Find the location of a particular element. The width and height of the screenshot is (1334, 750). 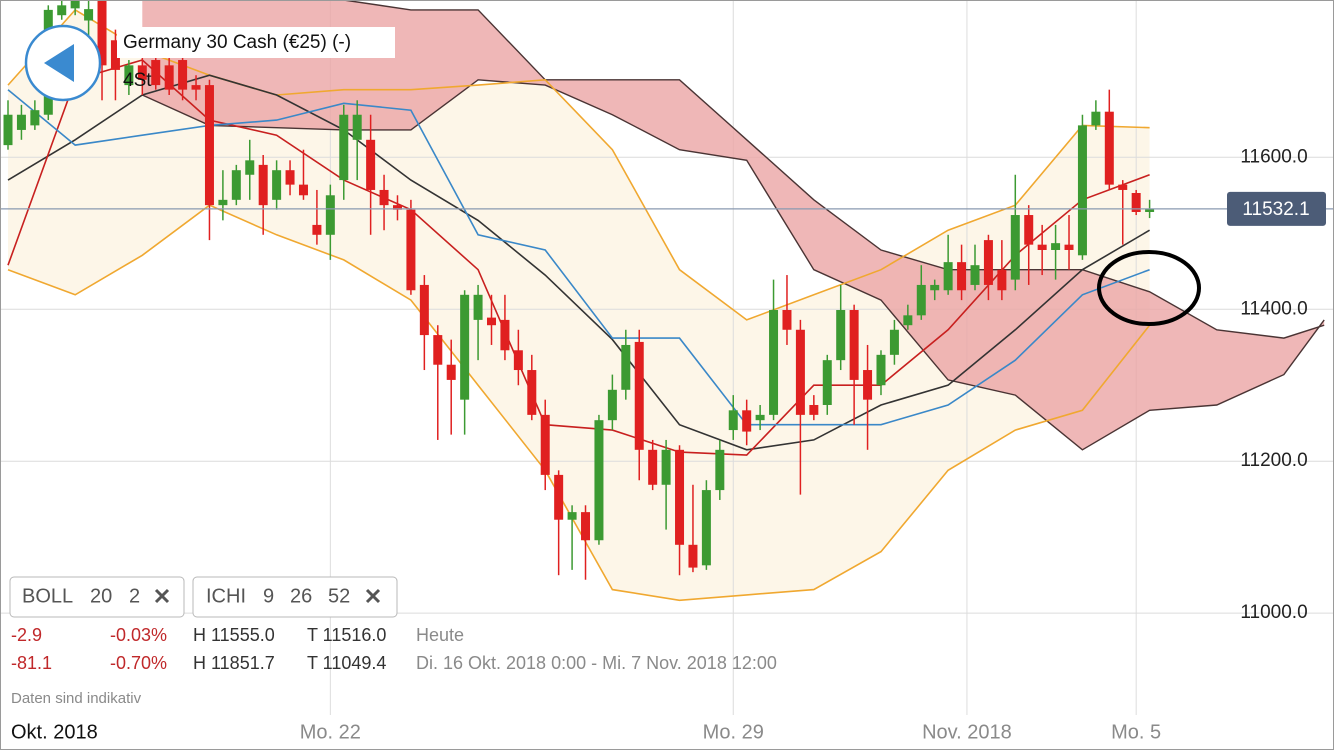

last-price-label: 11532.1 is located at coordinates (1275, 209).